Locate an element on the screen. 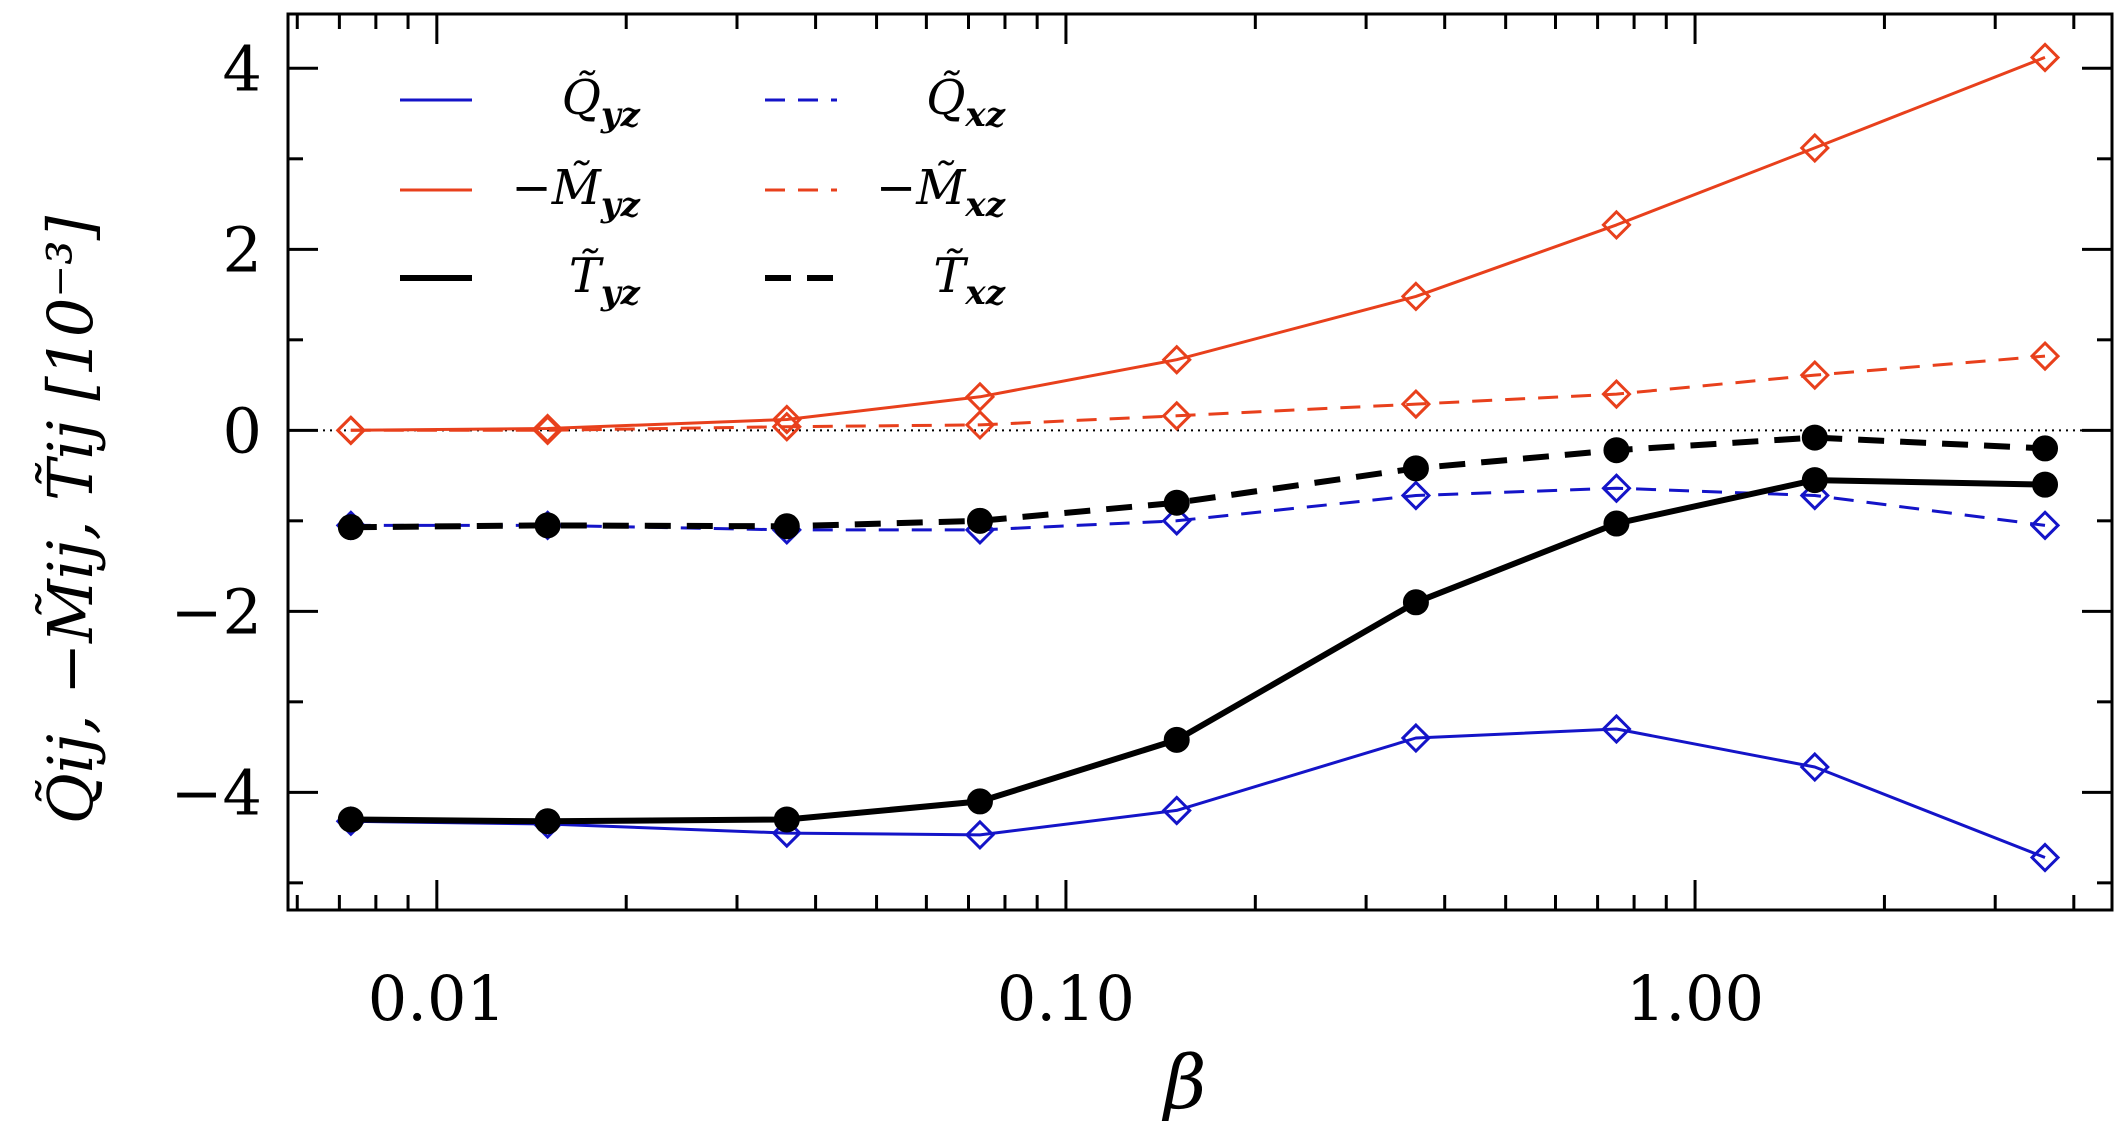  legend: Q̃yz Q̃xz −M̃yz −M̃xz T̃yz T̃xz is located at coordinates (703, 190).